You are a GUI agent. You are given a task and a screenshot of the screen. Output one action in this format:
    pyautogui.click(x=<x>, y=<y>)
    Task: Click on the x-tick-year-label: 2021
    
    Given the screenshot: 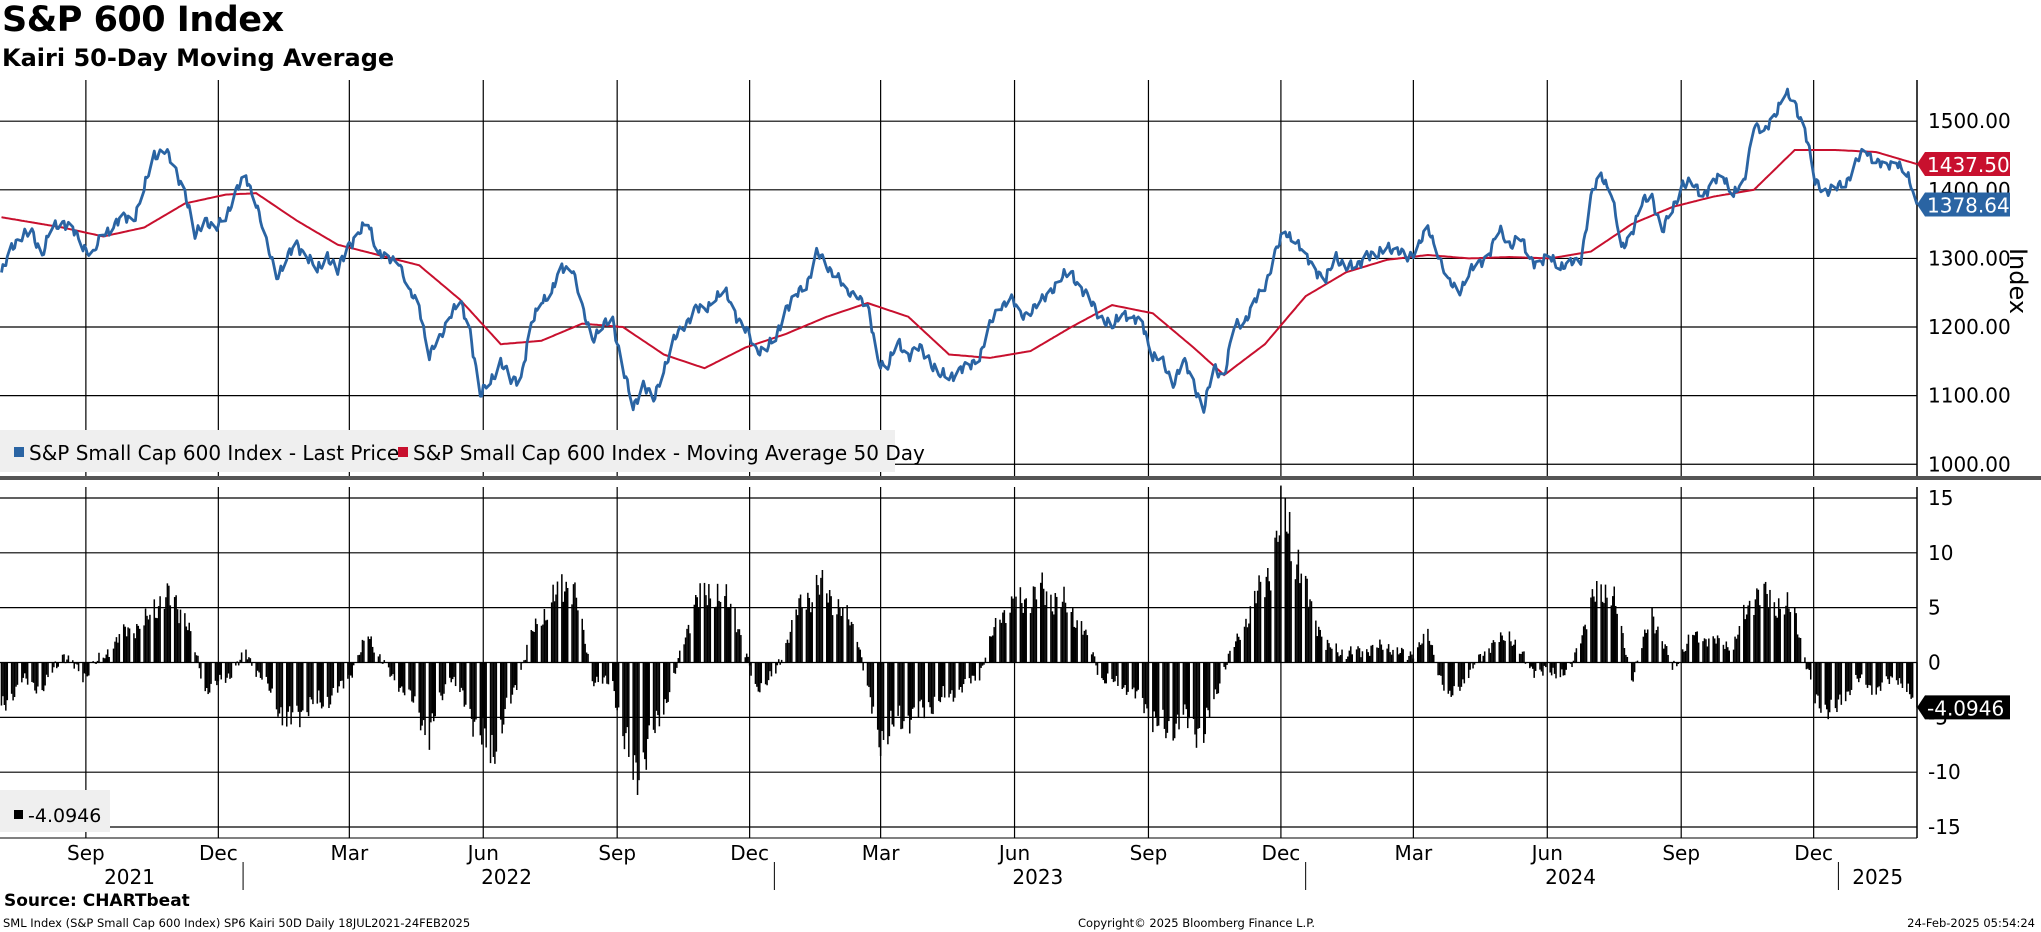 What is the action you would take?
    pyautogui.click(x=129, y=877)
    